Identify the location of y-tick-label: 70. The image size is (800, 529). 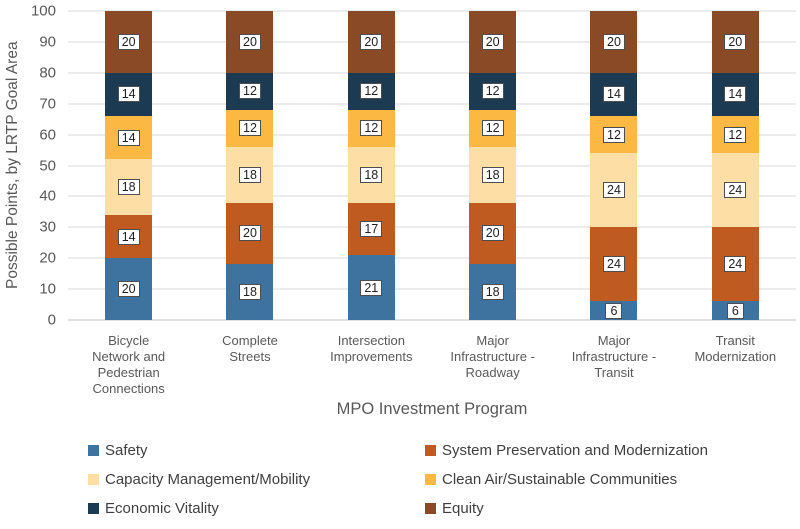
(47, 104).